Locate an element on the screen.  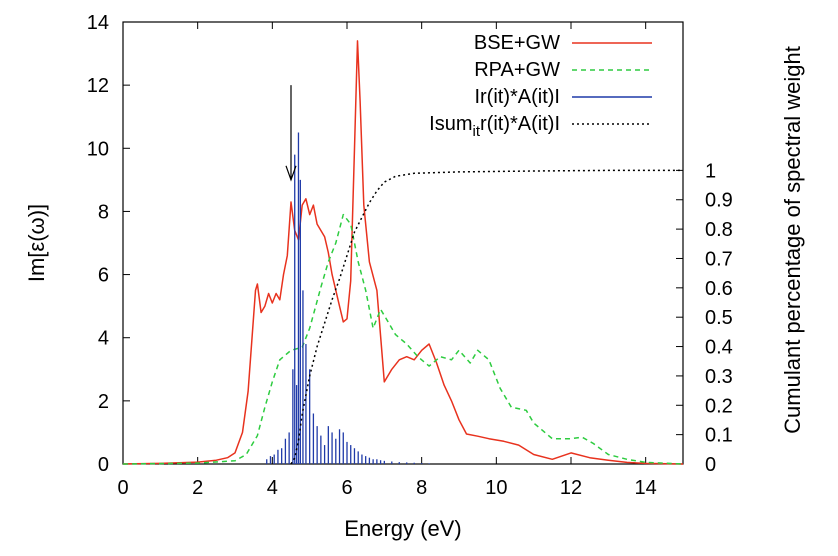
legend-label-sum-r-a: Isumitr(it)*A(it)I is located at coordinates (494, 126).